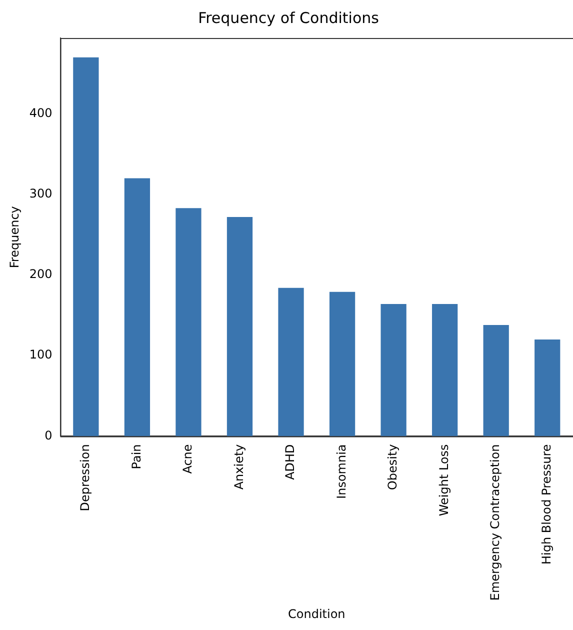 The width and height of the screenshot is (573, 630). What do you see at coordinates (40, 355) in the screenshot?
I see `y-tick-label: 100` at bounding box center [40, 355].